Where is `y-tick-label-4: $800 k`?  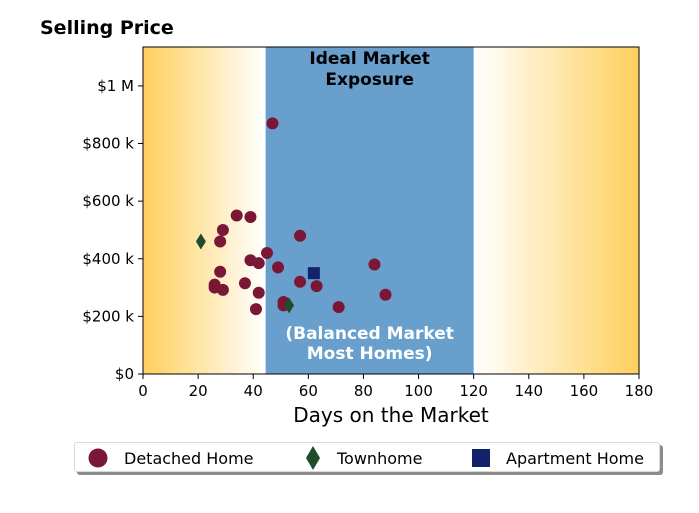
y-tick-label-4: $800 k is located at coordinates (108, 144).